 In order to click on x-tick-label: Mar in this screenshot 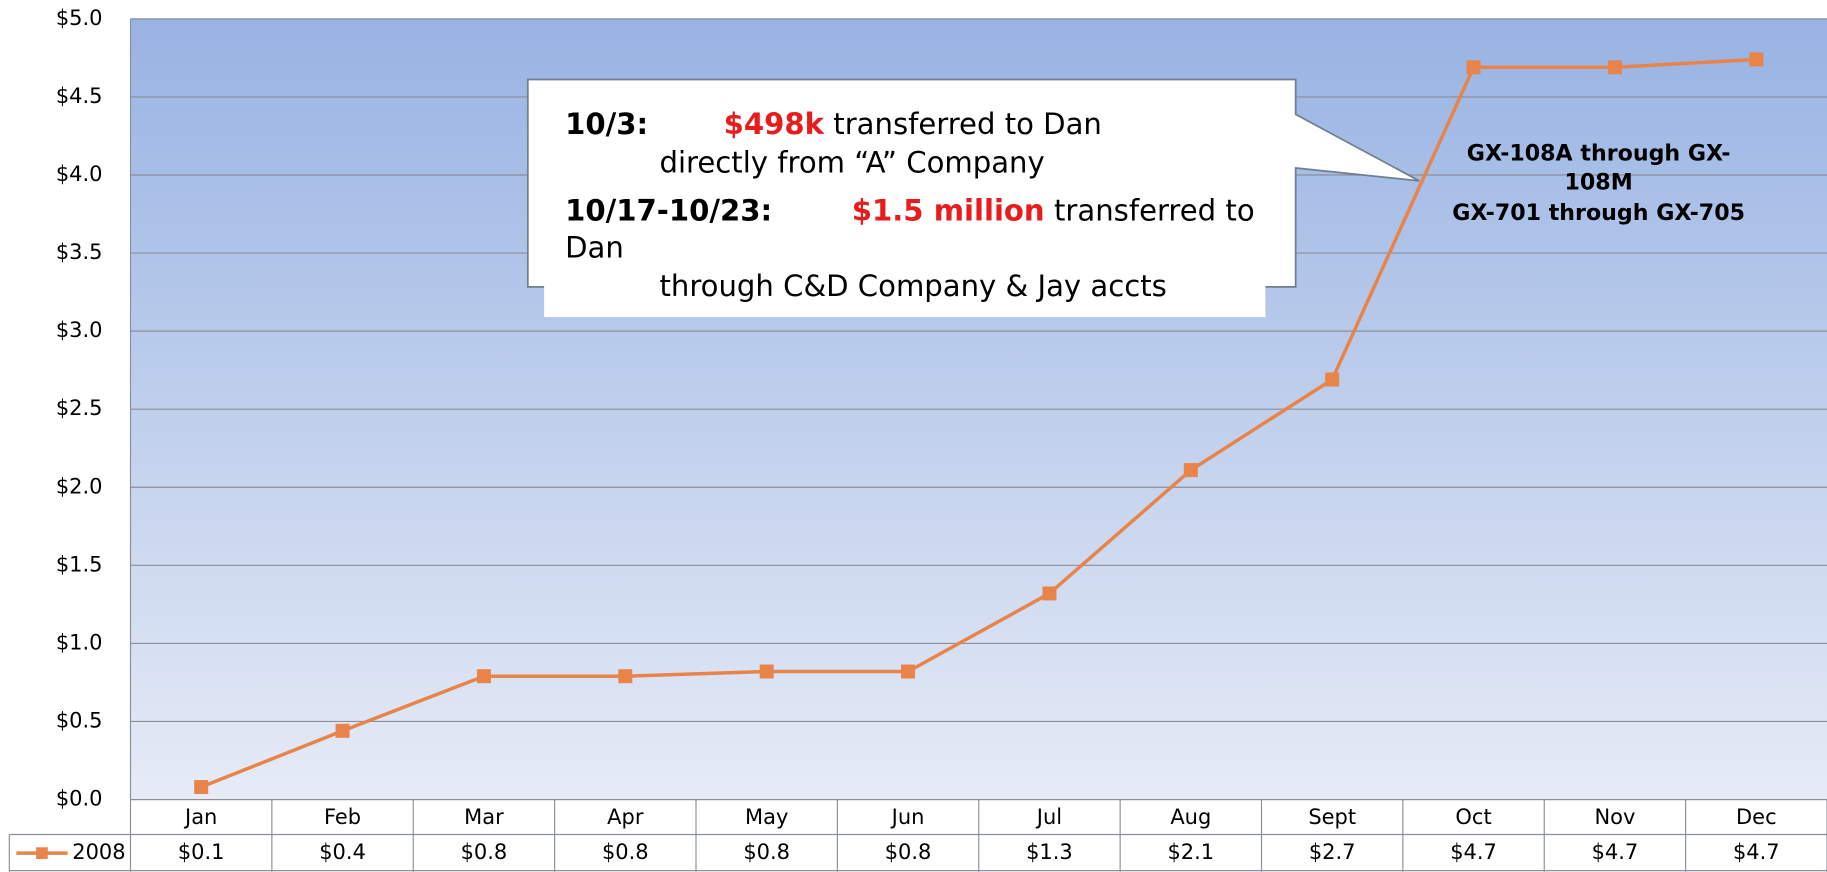, I will do `click(484, 817)`.